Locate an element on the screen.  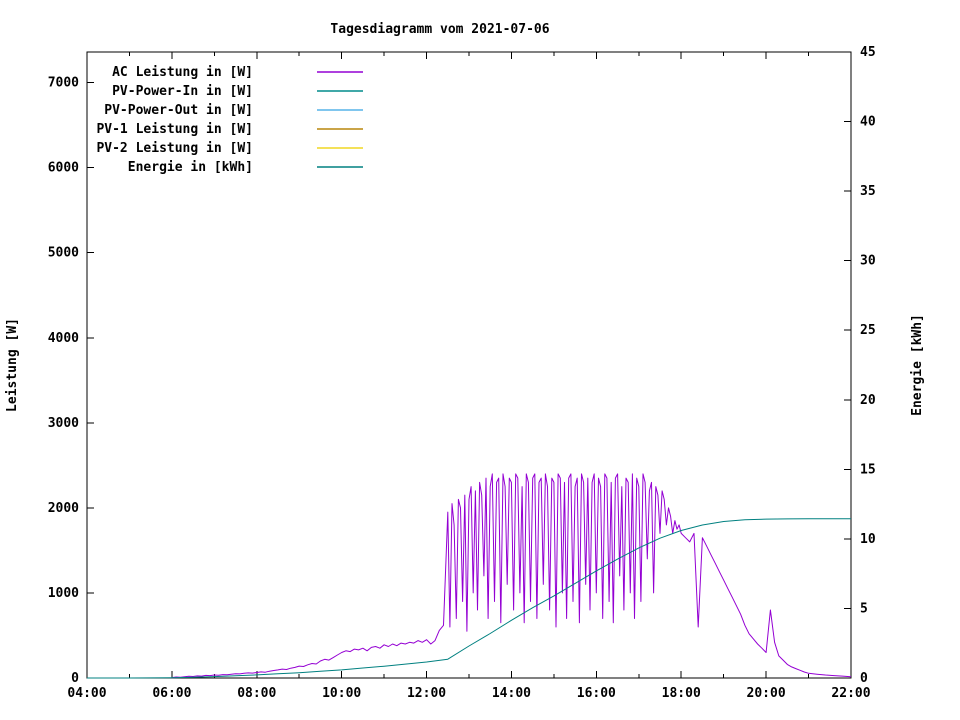
legend-label-ac-leistung-in-w: AC Leistung in [W] is located at coordinates (182, 72).